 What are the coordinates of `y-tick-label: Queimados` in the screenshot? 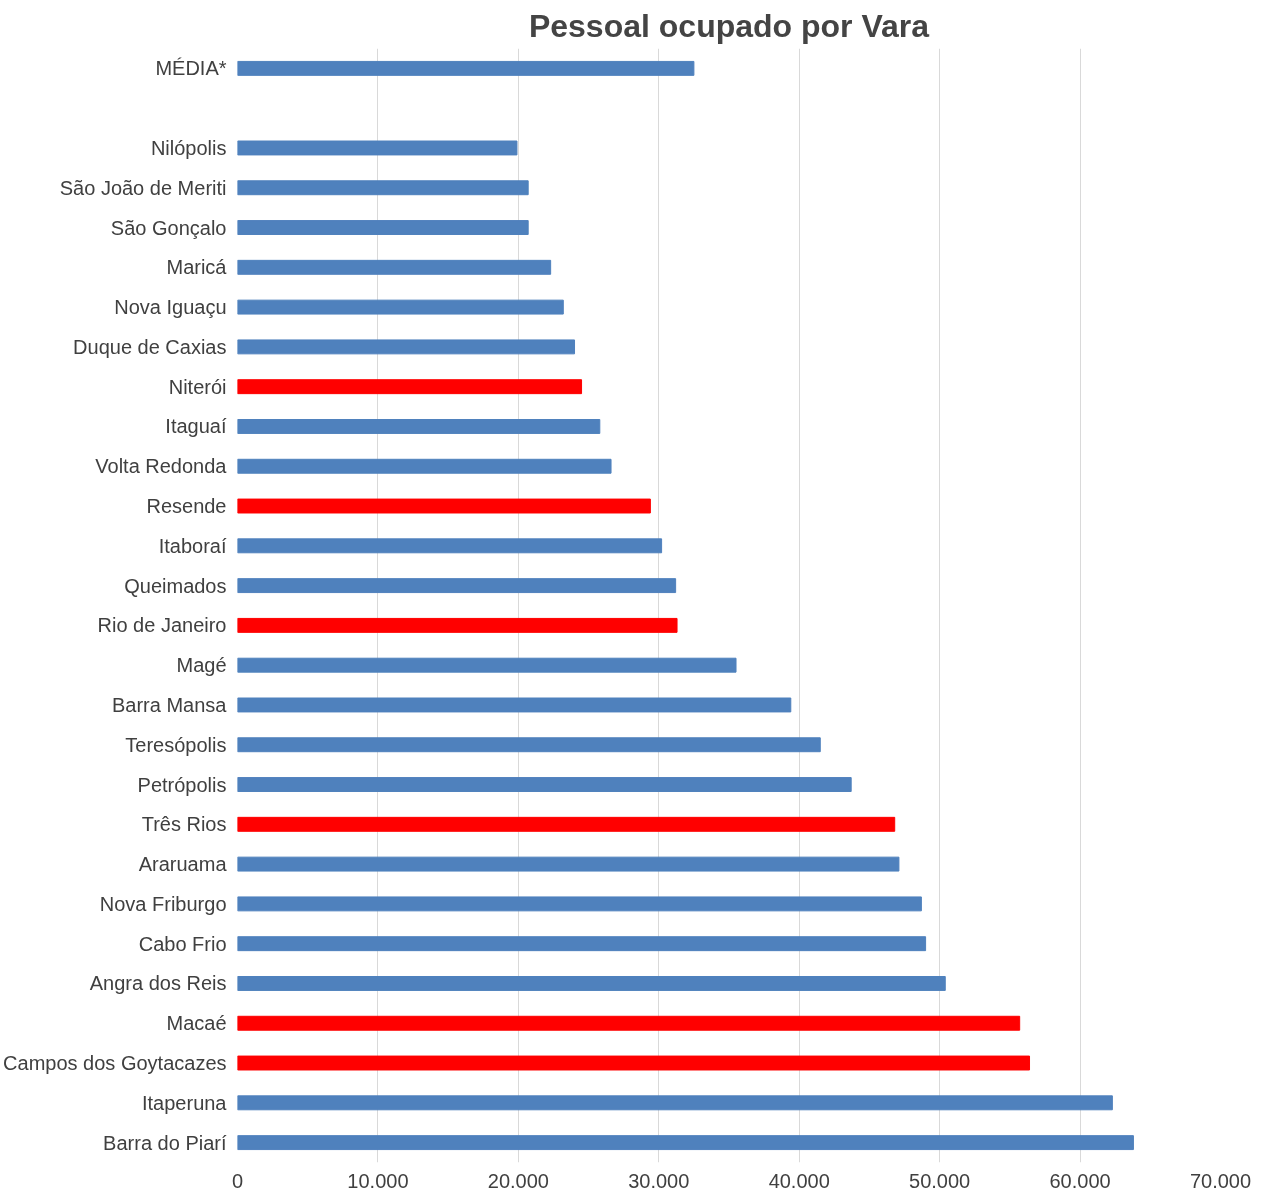 It's located at (175, 585).